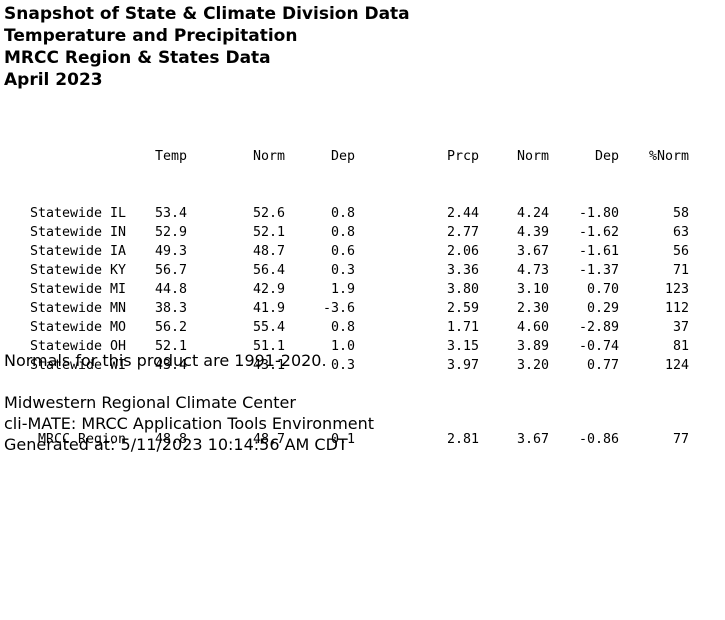 The height and width of the screenshot is (620, 725). What do you see at coordinates (170, 270) in the screenshot?
I see `cell-temp: 56.7` at bounding box center [170, 270].